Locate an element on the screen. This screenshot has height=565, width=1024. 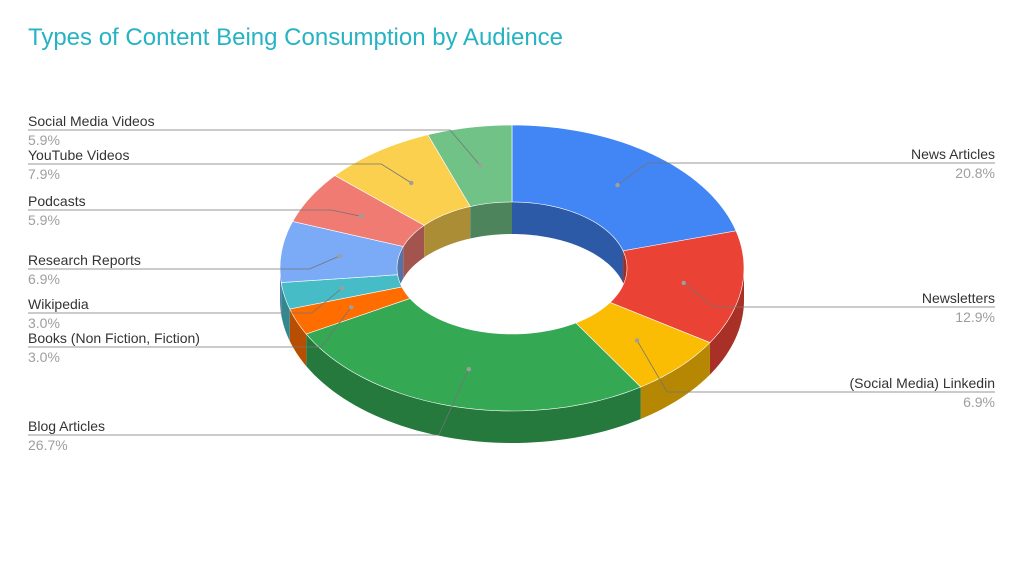
leader-dot-podcasts is located at coordinates (361, 216).